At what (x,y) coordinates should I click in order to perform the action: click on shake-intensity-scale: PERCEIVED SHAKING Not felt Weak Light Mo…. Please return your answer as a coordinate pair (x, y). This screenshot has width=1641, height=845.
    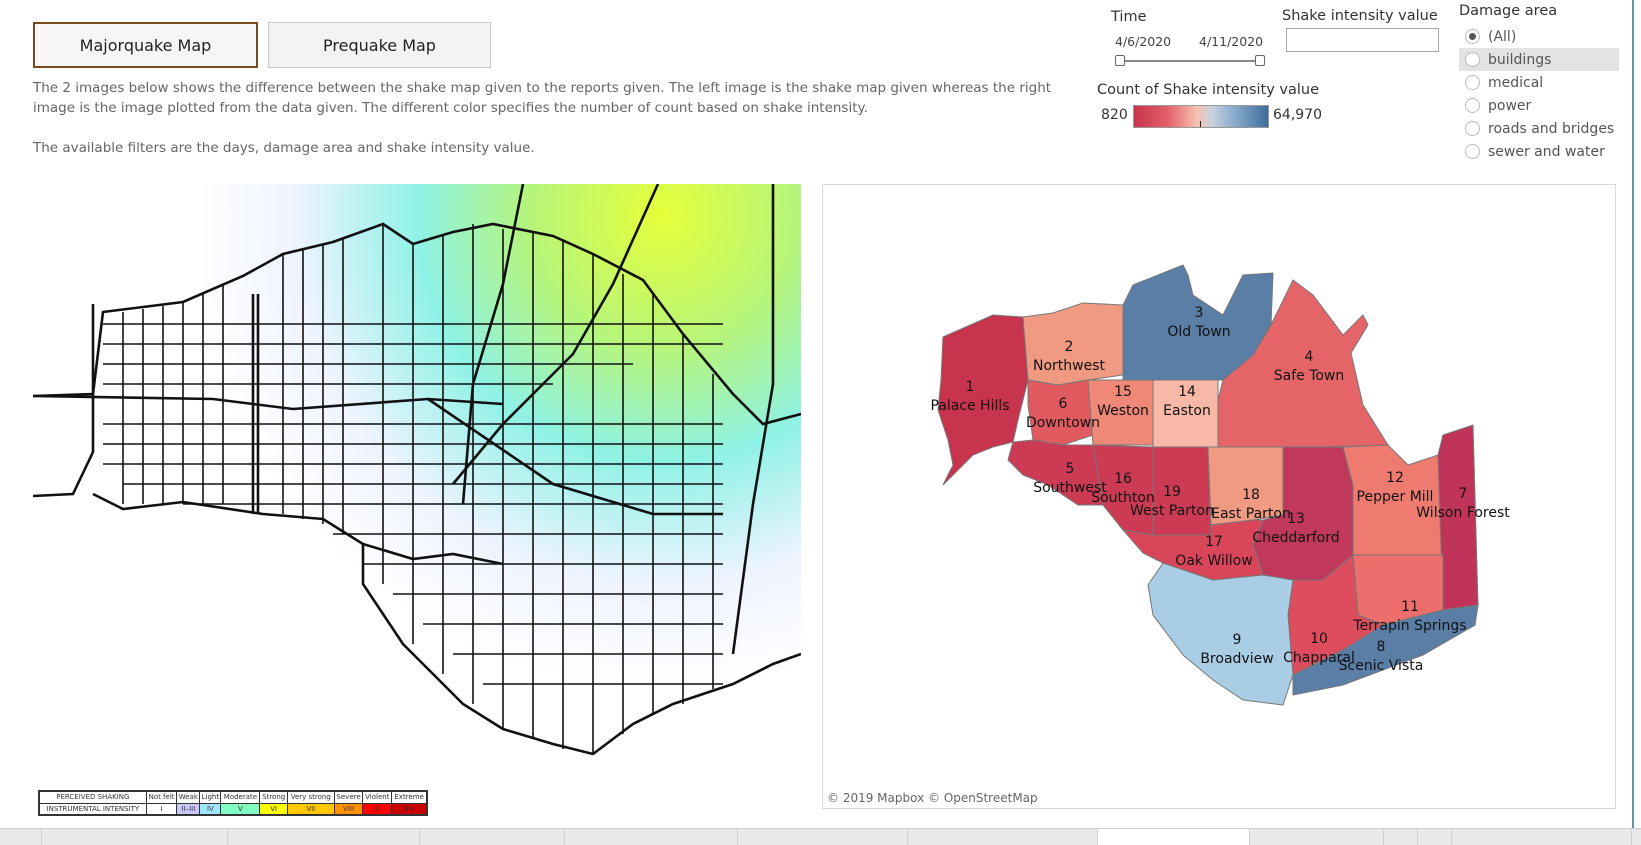
    Looking at the image, I should click on (233, 803).